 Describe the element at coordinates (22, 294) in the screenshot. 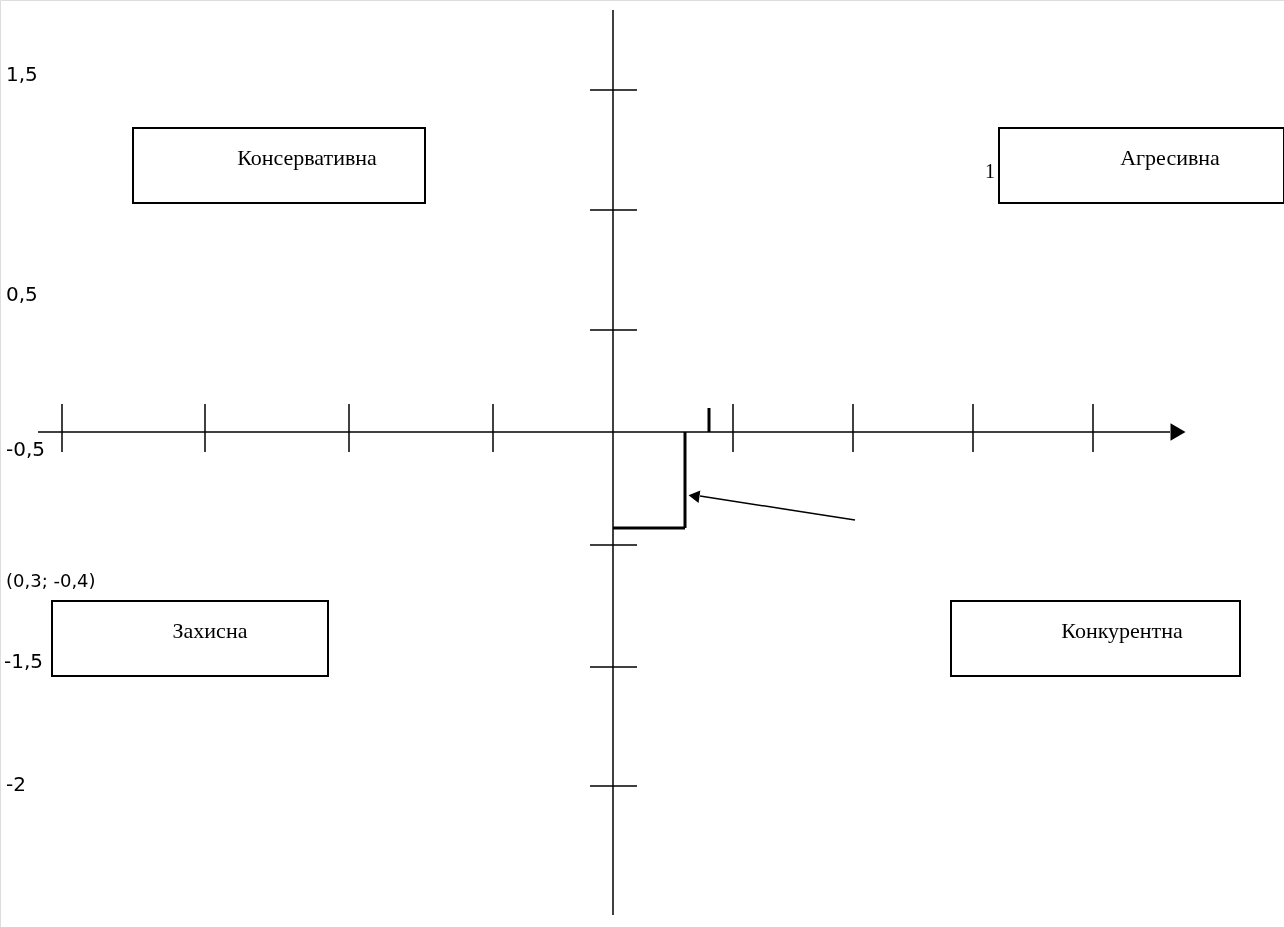

I see `text: 0,5` at that location.